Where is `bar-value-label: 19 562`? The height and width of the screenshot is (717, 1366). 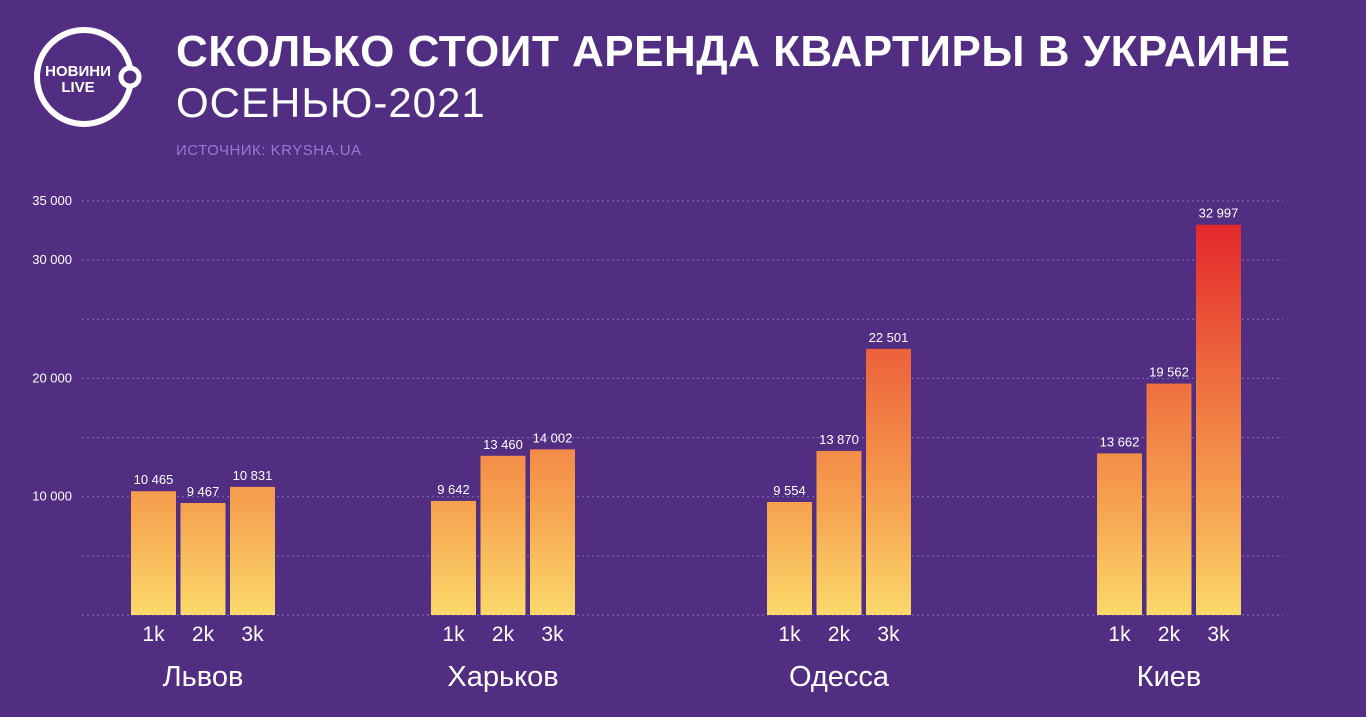
bar-value-label: 19 562 is located at coordinates (1169, 372).